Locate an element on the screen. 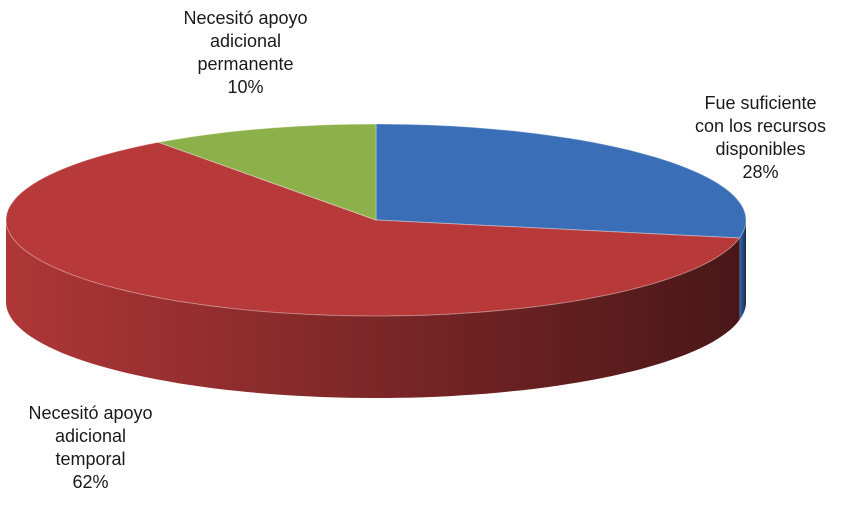  slice-label: Necesitó apoyo adicional temporal 62% is located at coordinates (90, 448).